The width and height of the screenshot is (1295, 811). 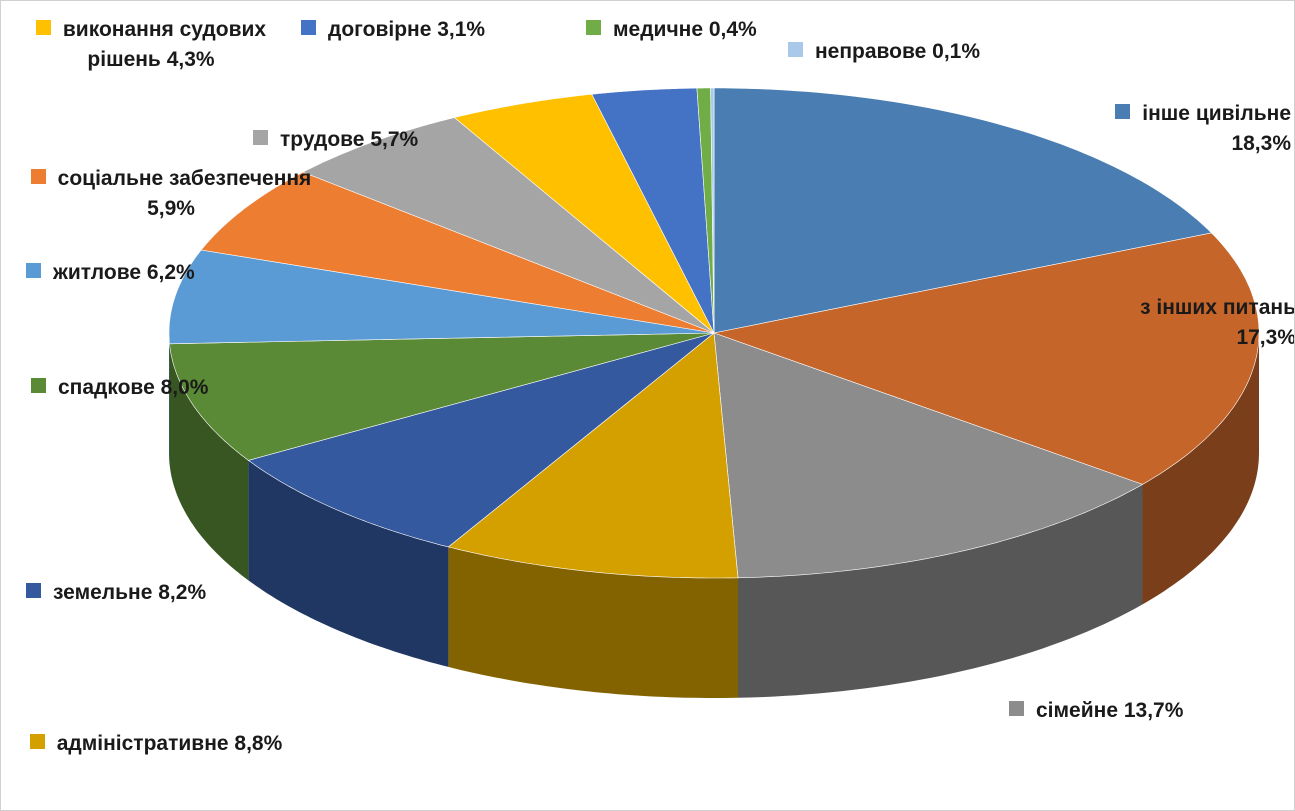 I want to click on value-label: 8,2%, so click(x=182, y=592).